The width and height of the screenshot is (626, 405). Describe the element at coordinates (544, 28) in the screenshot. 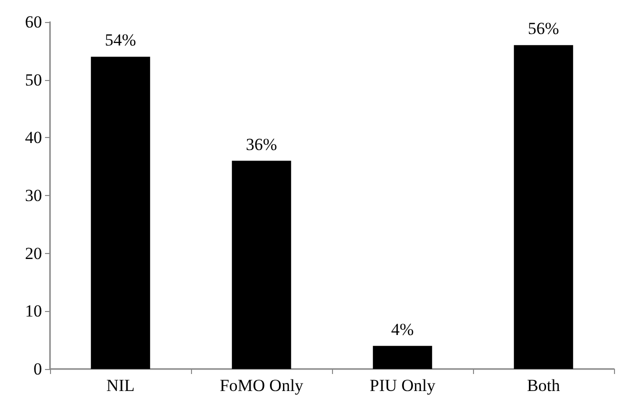

I see `data-label: 56%` at that location.